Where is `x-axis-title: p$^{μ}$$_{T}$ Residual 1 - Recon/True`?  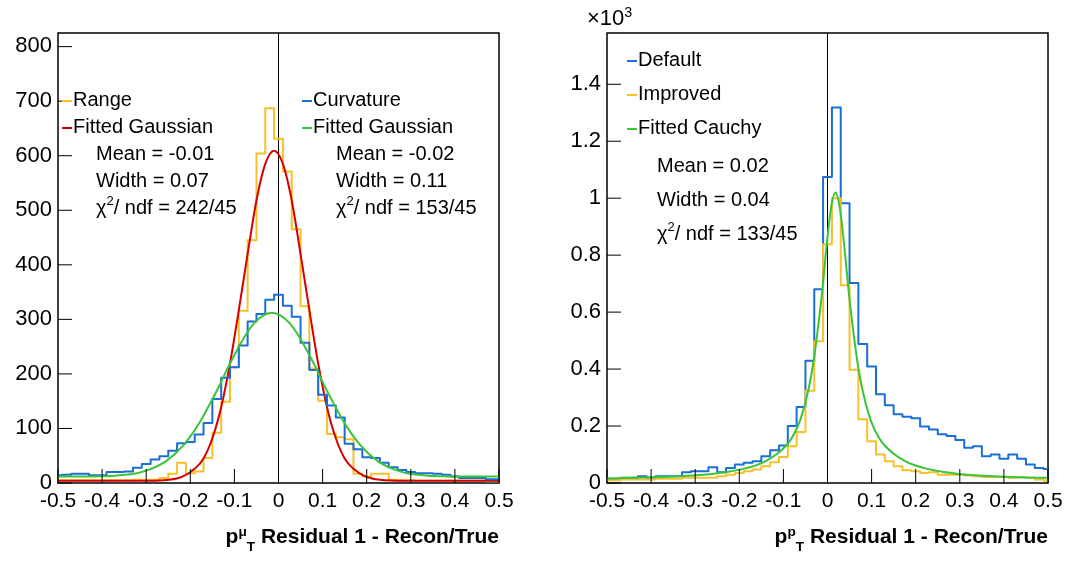 x-axis-title: p$^{μ}$$_{T}$ Residual 1 - Recon/True is located at coordinates (362, 538).